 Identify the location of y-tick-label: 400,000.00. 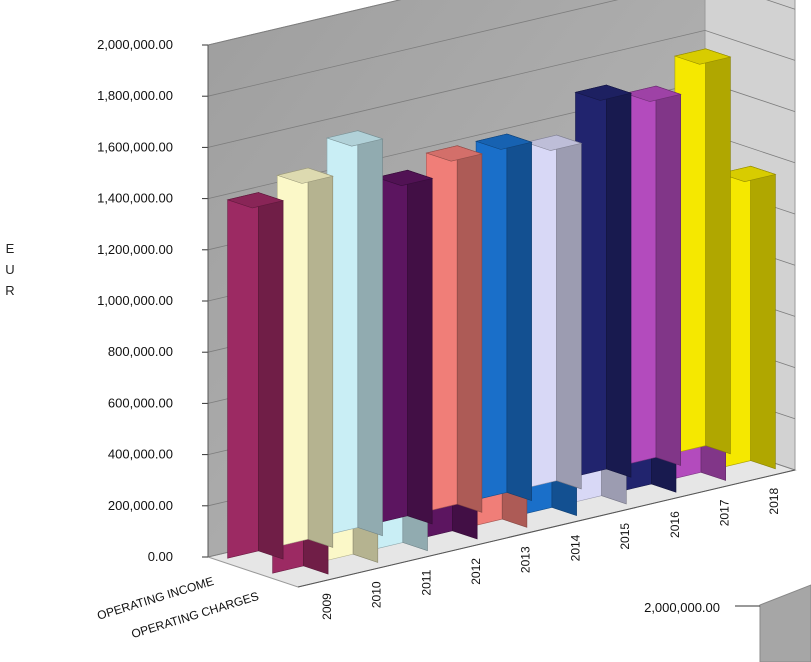
(140, 454).